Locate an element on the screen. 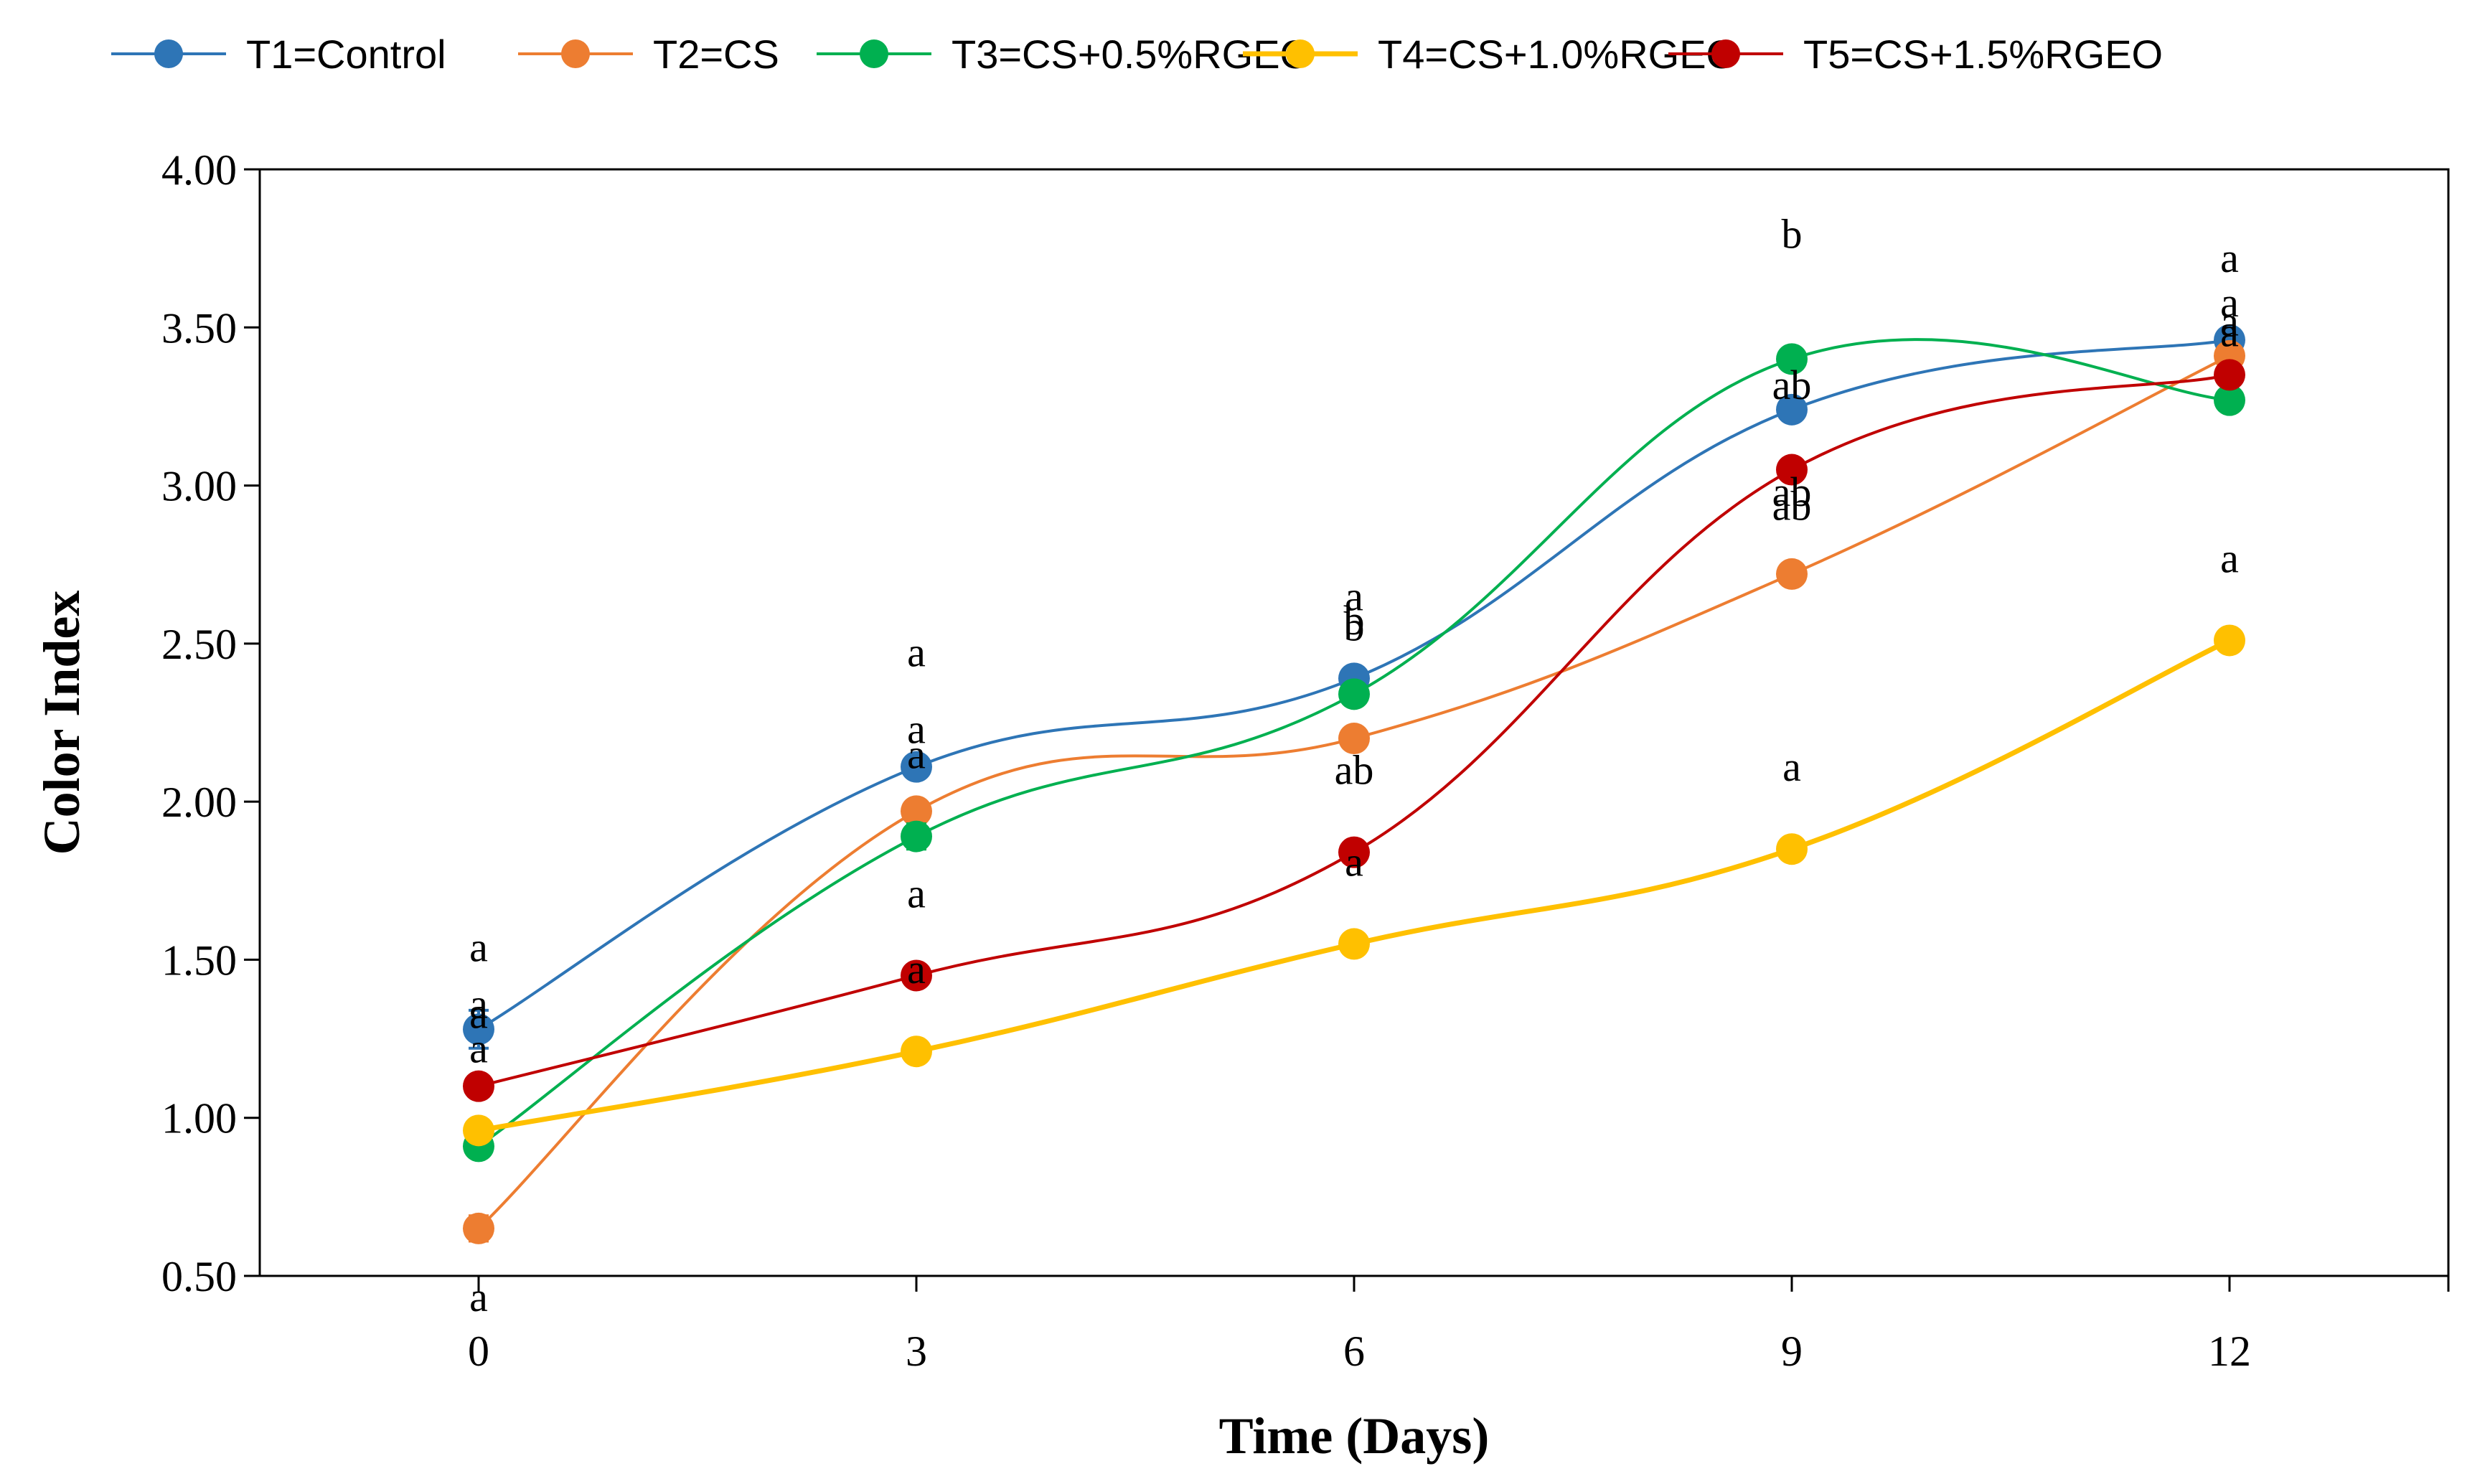 This screenshot has width=2490, height=1484. x-tick-label: 9 is located at coordinates (1792, 1351).